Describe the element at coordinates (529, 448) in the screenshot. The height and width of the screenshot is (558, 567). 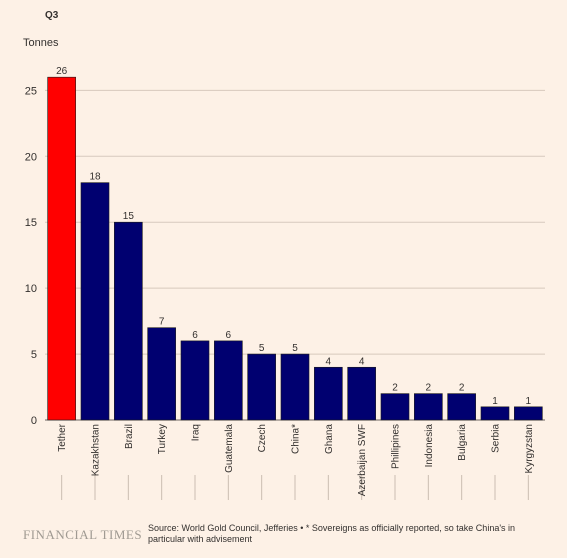
I see `category-label: Kyrgyzstan` at that location.